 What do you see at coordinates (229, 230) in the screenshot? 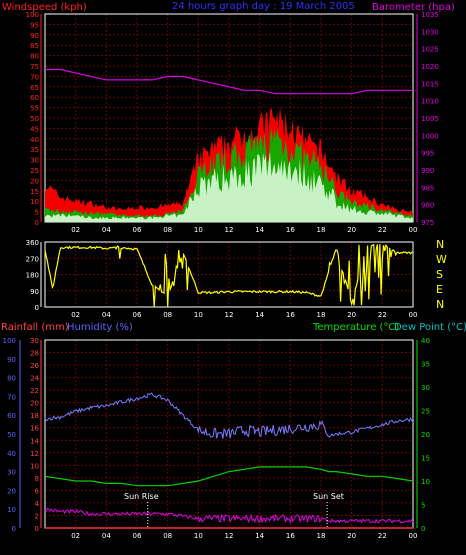
I see `wind-x-tick-label: 12` at bounding box center [229, 230].